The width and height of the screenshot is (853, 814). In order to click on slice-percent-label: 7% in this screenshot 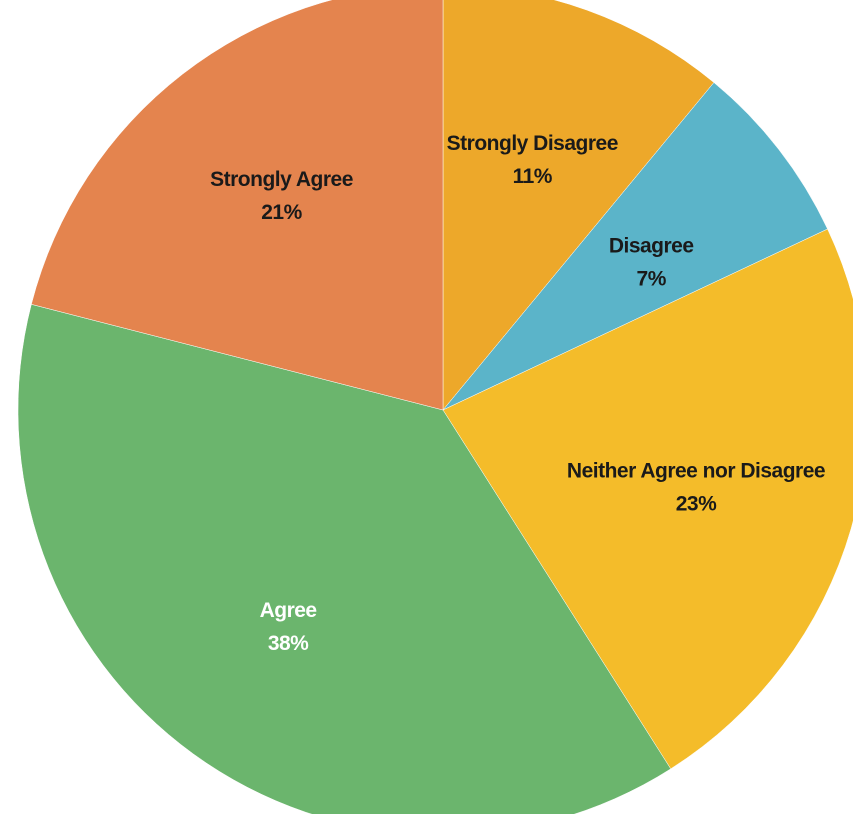, I will do `click(652, 279)`.